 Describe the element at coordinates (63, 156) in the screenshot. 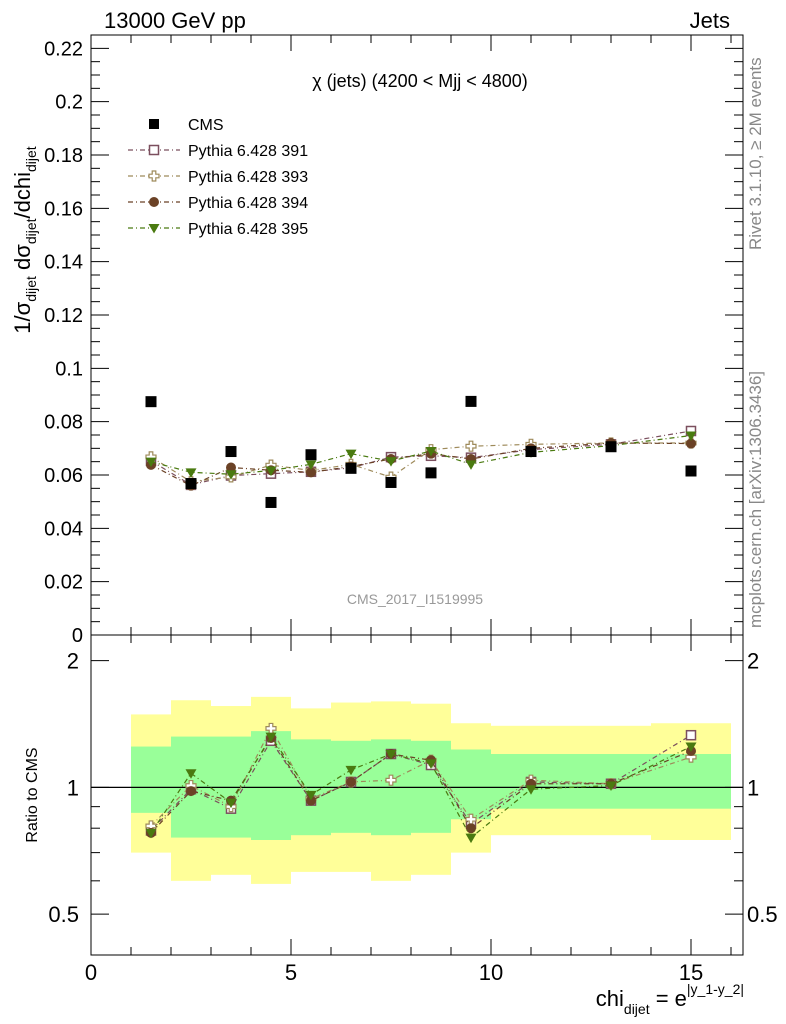

I see `main-y-tick-label: 0.18` at that location.